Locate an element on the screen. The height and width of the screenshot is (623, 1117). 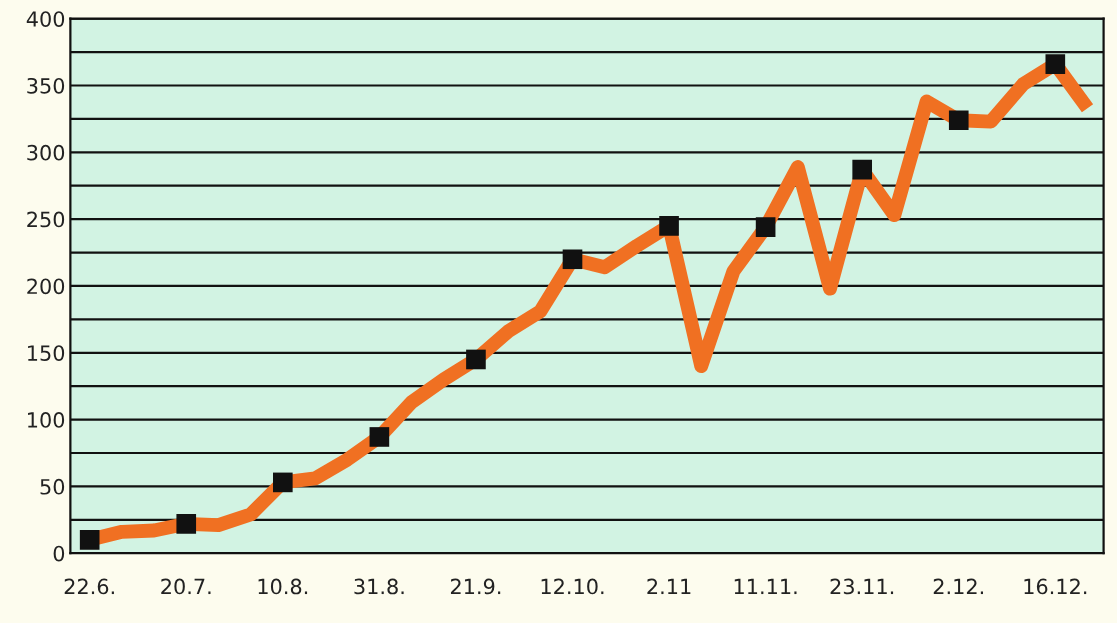
x-tick-label: 10.8. is located at coordinates (283, 586).